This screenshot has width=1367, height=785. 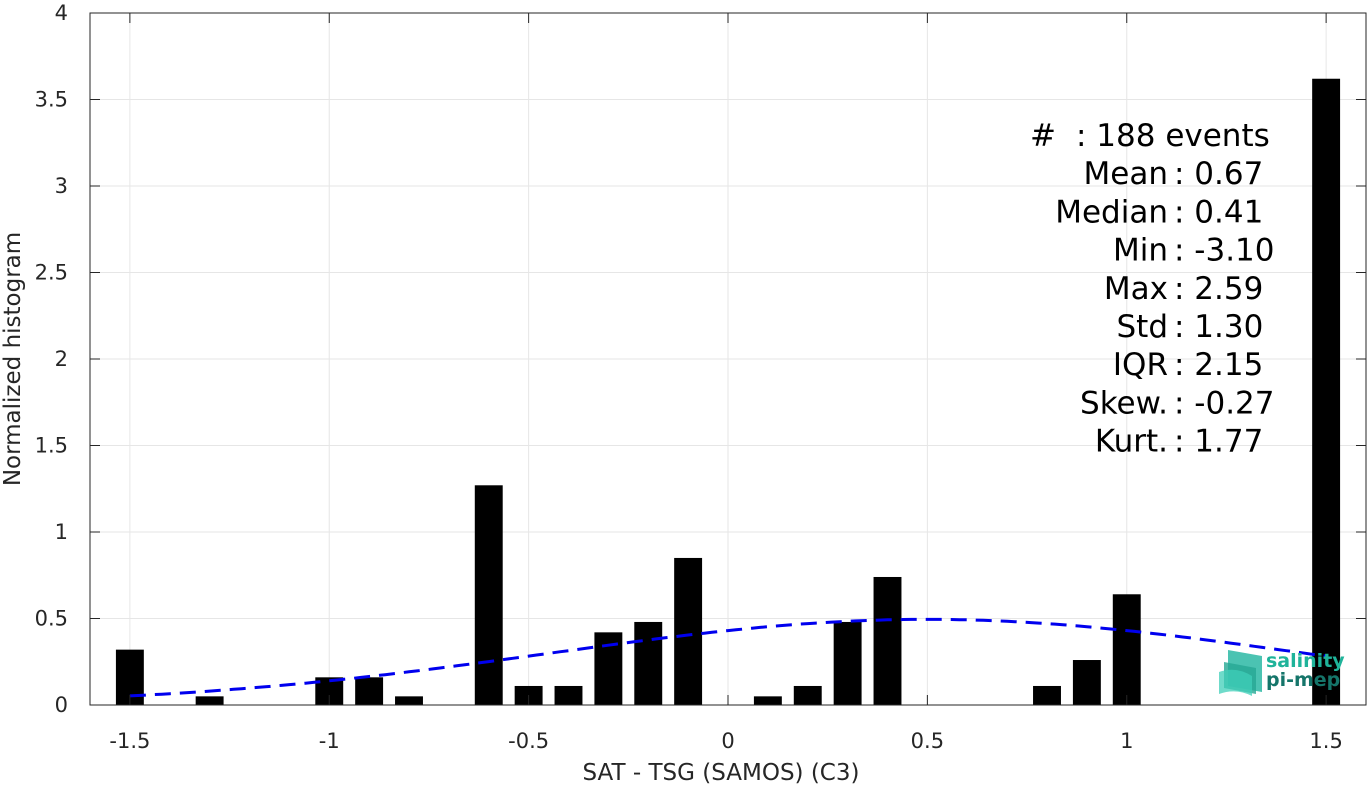 I want to click on x-tick-label-1: -1, so click(x=329, y=741).